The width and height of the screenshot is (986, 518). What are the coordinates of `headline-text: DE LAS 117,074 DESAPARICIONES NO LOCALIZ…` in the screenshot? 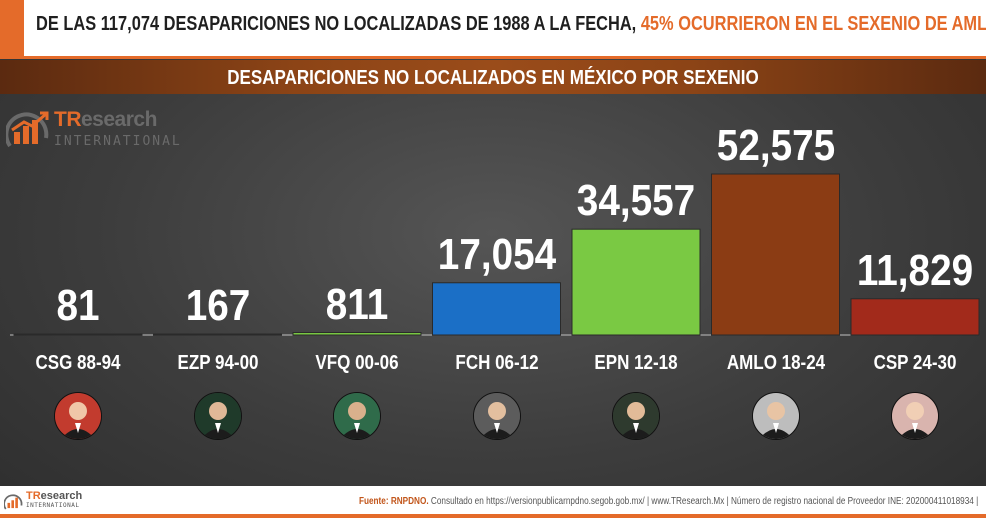 It's located at (336, 24).